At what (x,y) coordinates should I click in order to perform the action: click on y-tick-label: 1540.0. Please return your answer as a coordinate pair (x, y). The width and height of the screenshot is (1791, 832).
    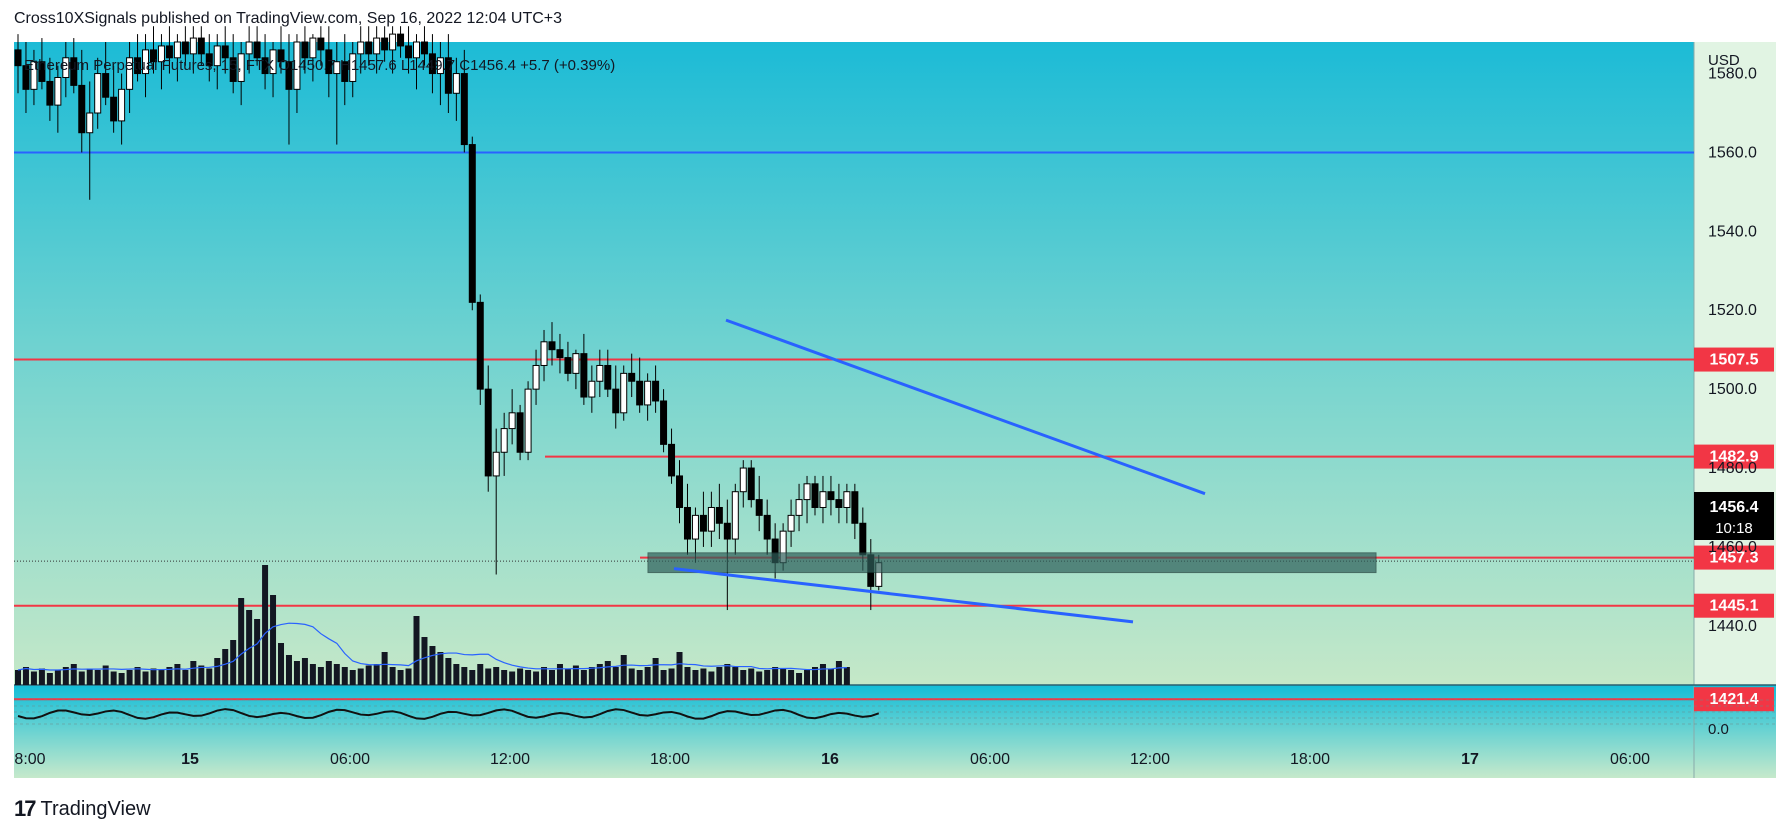
    Looking at the image, I should click on (1732, 231).